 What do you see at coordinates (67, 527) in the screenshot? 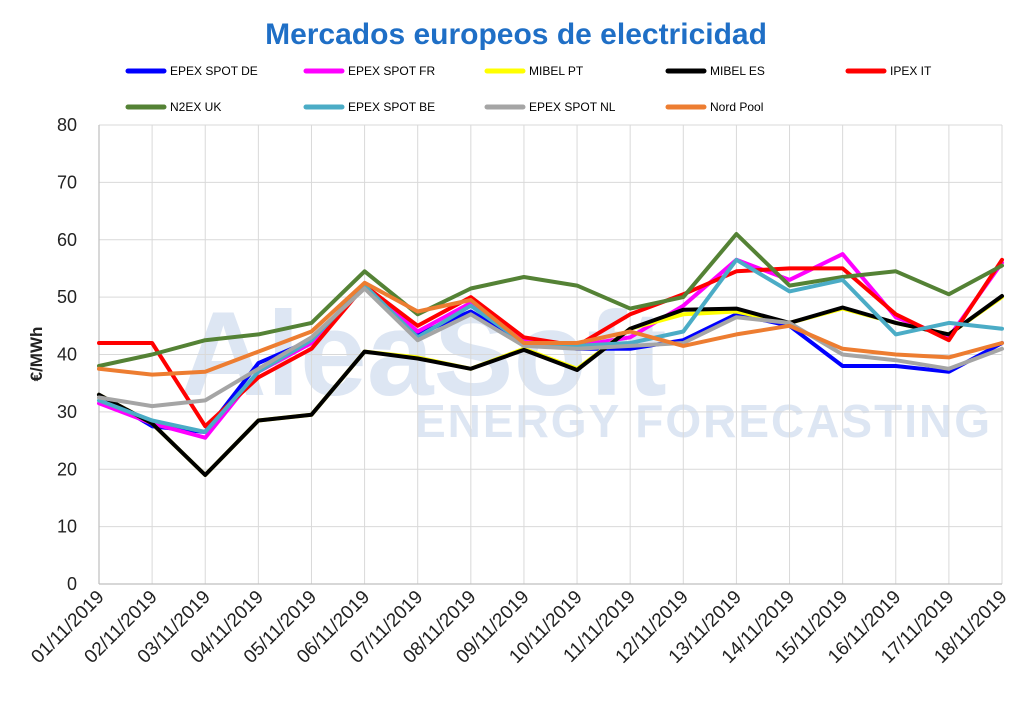
I see `y-tick-label: 10` at bounding box center [67, 527].